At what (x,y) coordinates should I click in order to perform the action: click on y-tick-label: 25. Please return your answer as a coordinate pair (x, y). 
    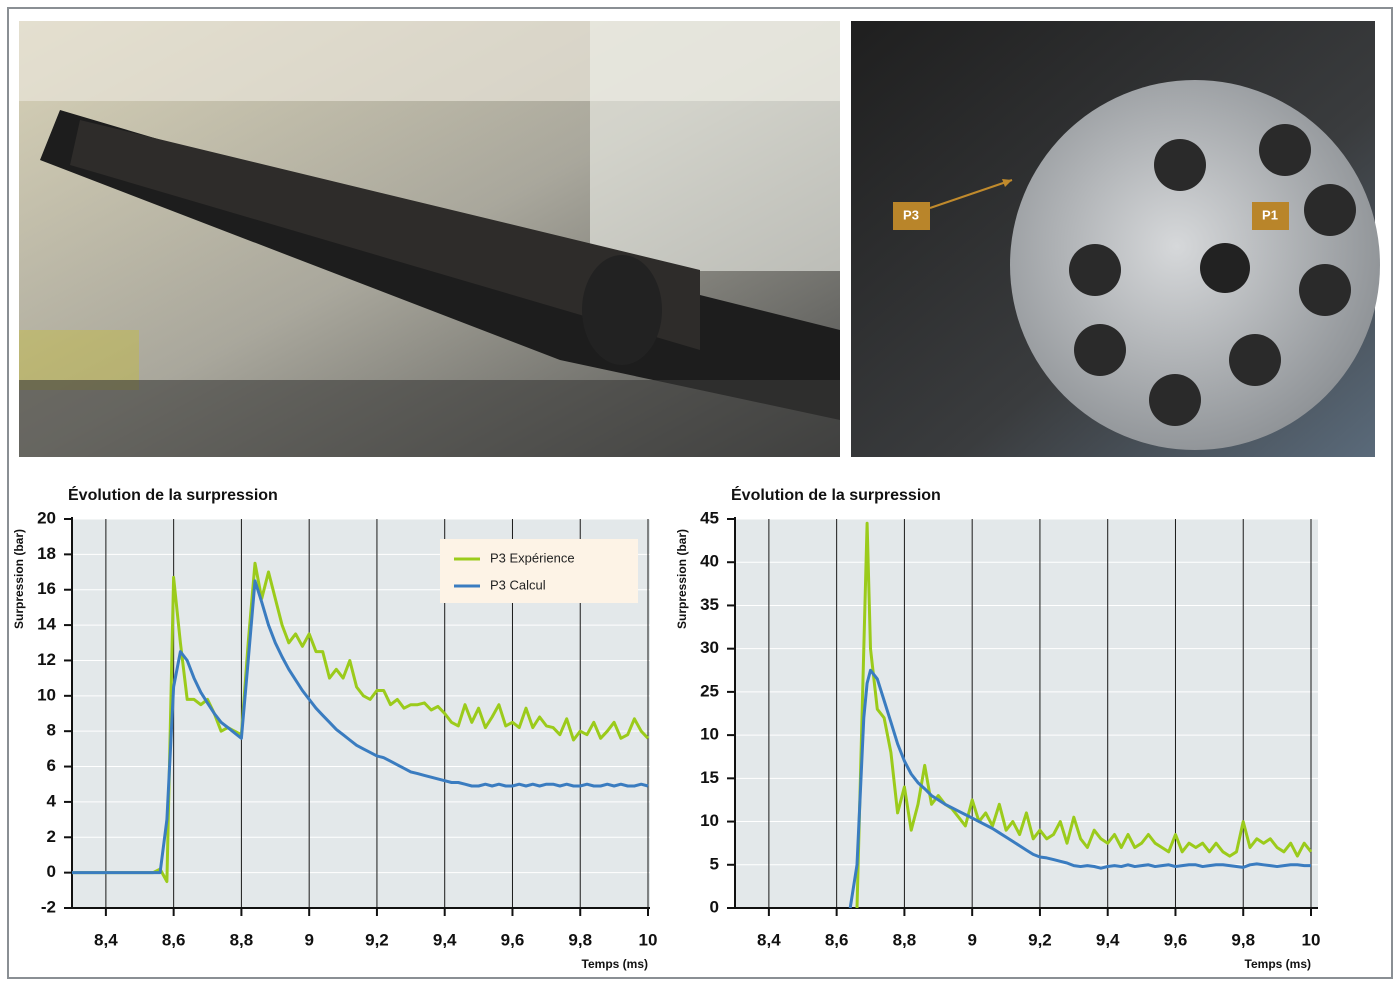
    Looking at the image, I should click on (709, 690).